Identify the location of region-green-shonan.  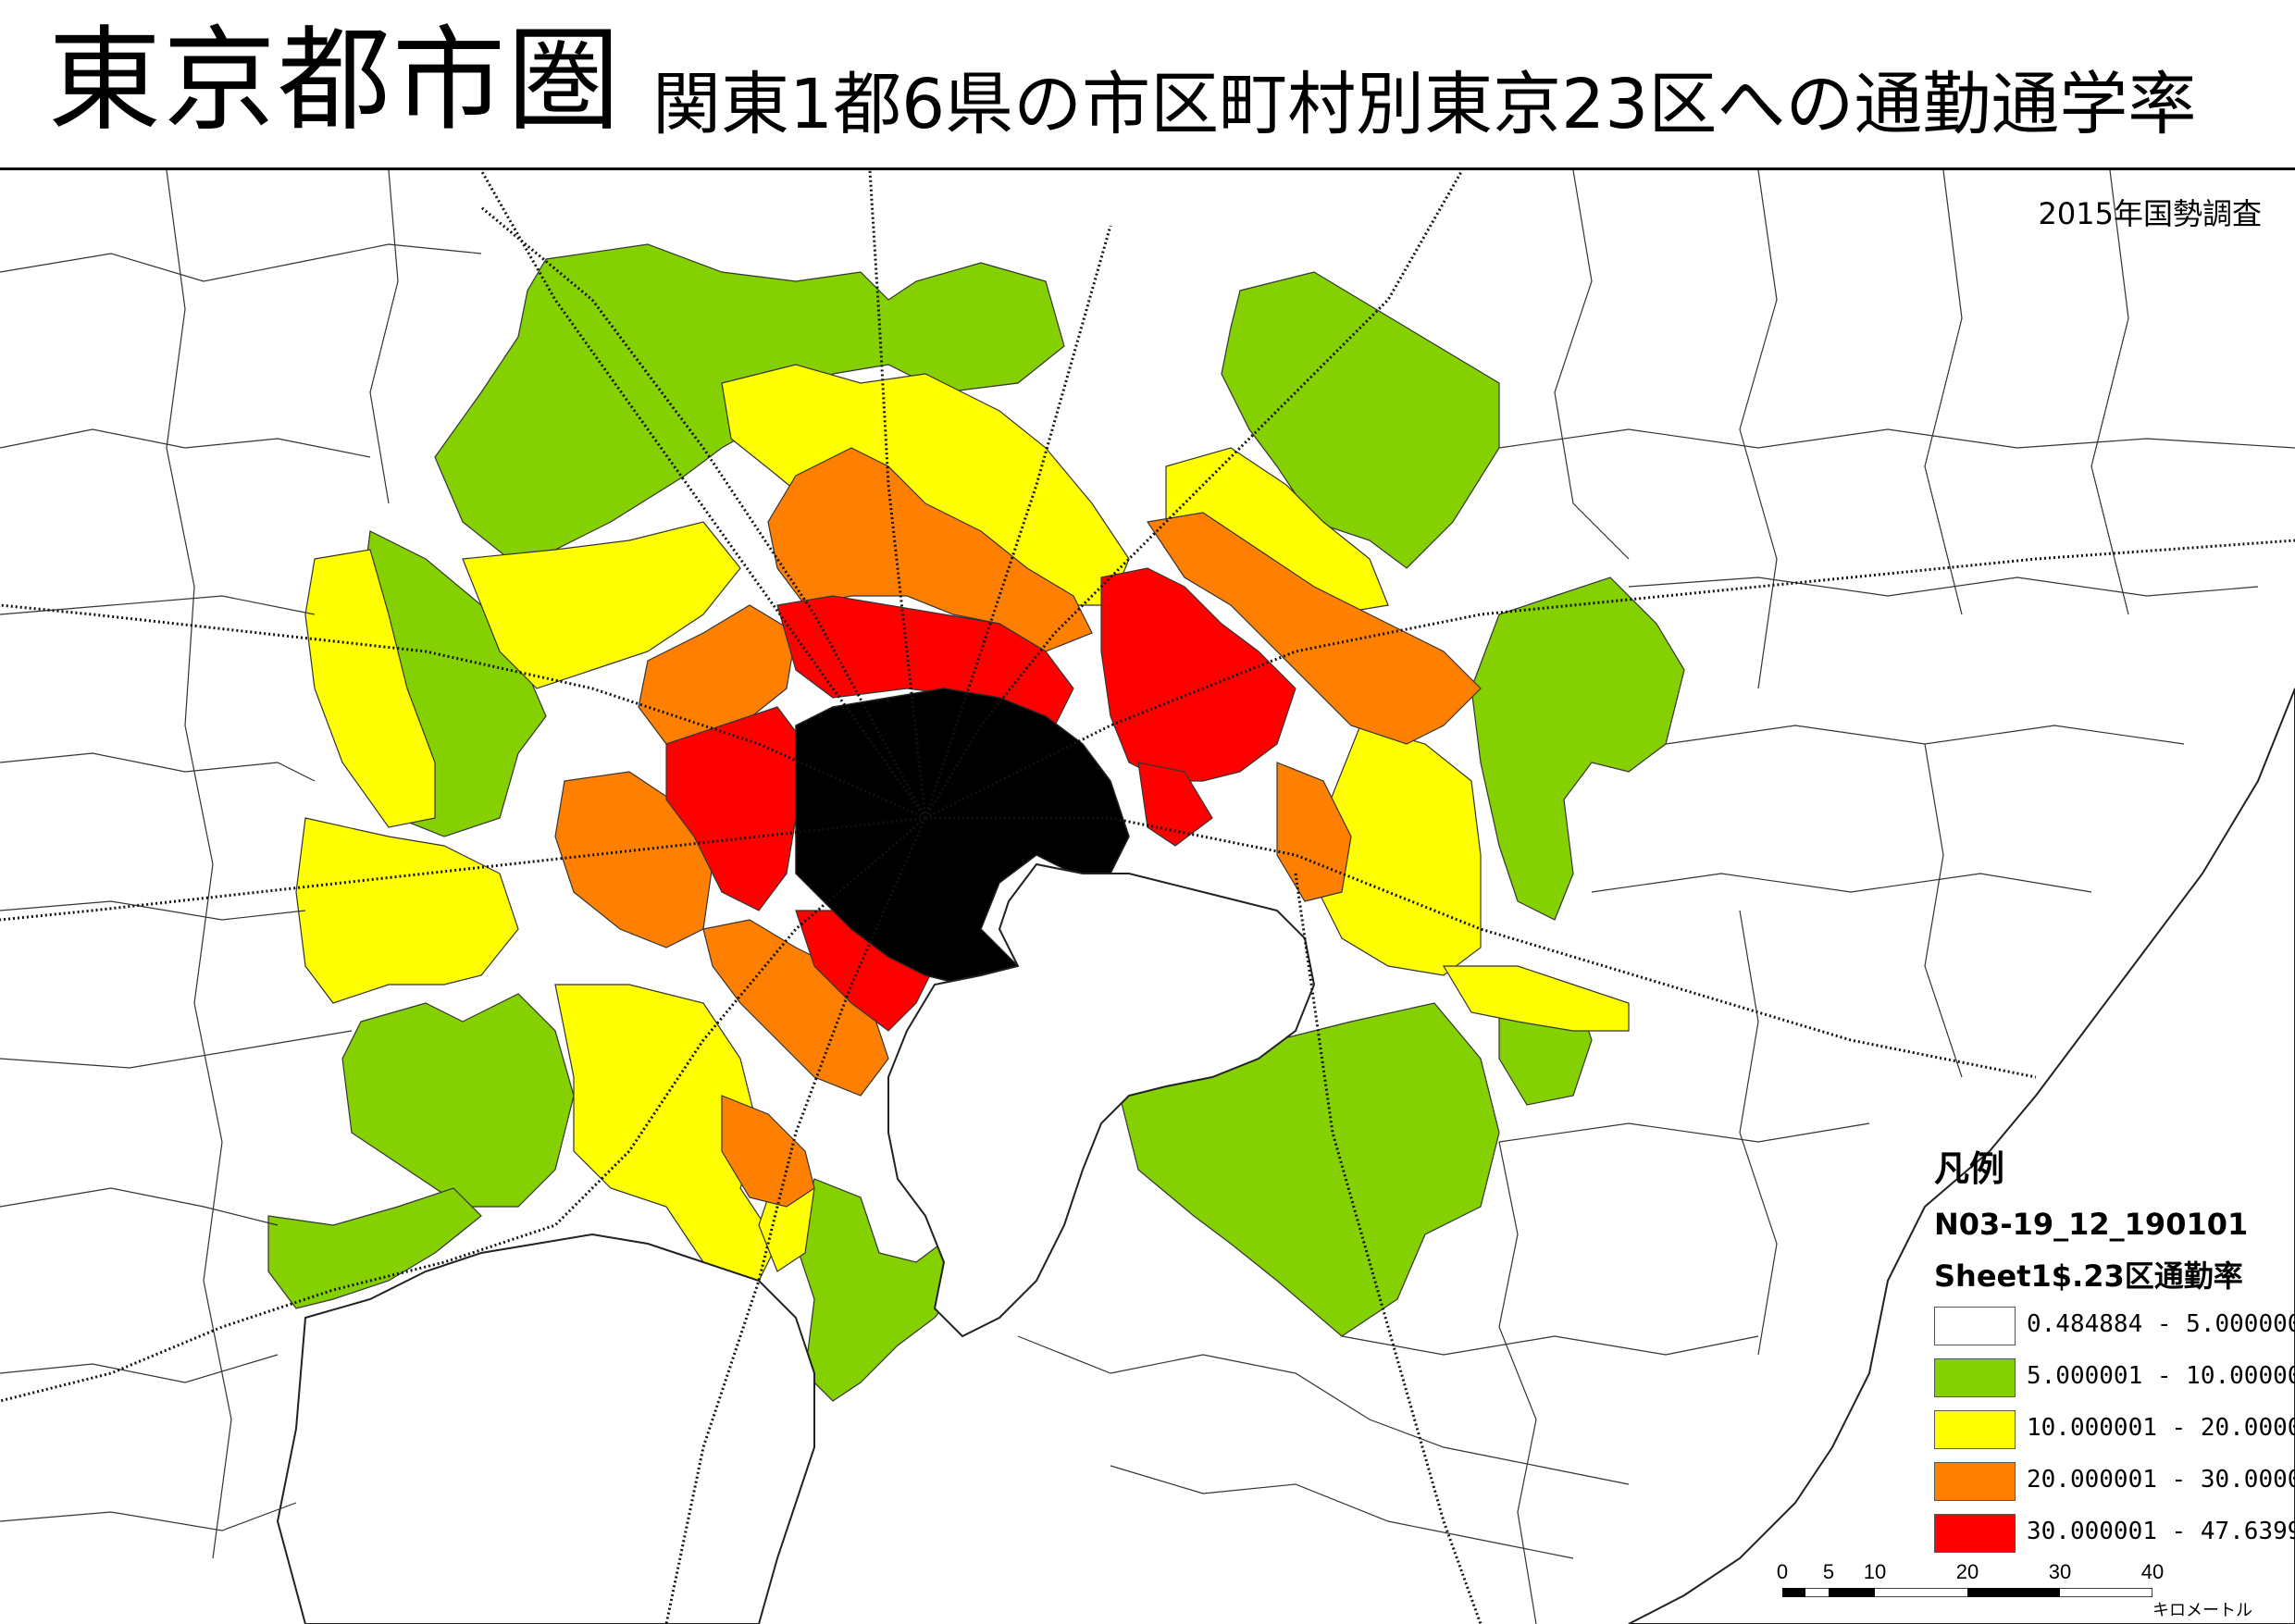
(375, 1248).